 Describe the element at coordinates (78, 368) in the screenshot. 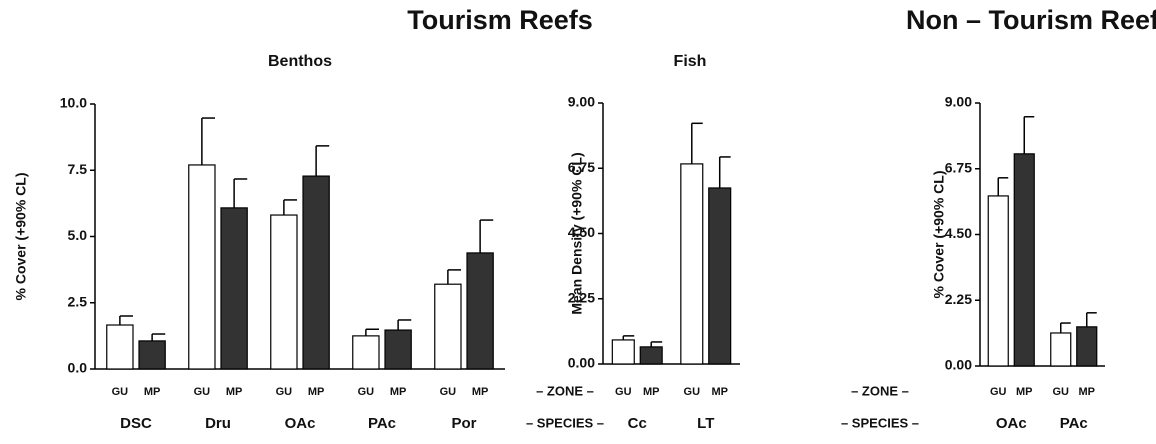

I see `y-tick-label: 0.0` at that location.